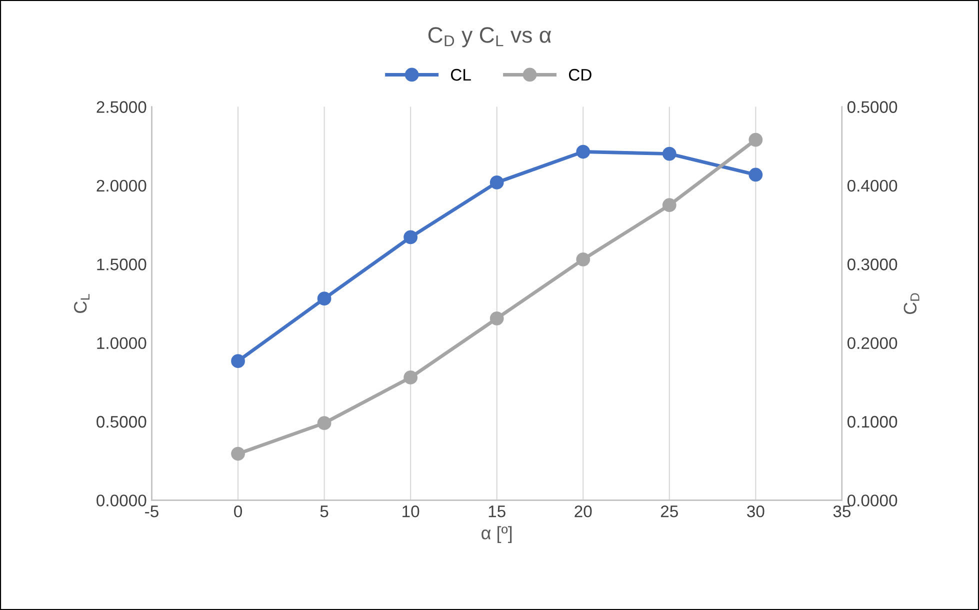 The image size is (979, 610). What do you see at coordinates (238, 512) in the screenshot?
I see `x-tick-label: 0` at bounding box center [238, 512].